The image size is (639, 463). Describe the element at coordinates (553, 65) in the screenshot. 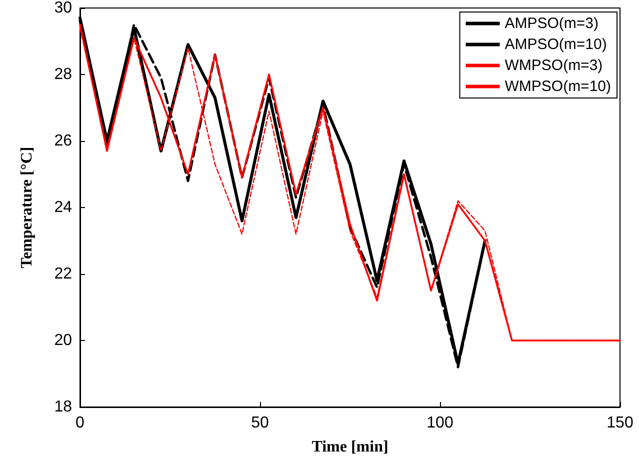

I see `legend-label: WMPSO(m=3)` at that location.